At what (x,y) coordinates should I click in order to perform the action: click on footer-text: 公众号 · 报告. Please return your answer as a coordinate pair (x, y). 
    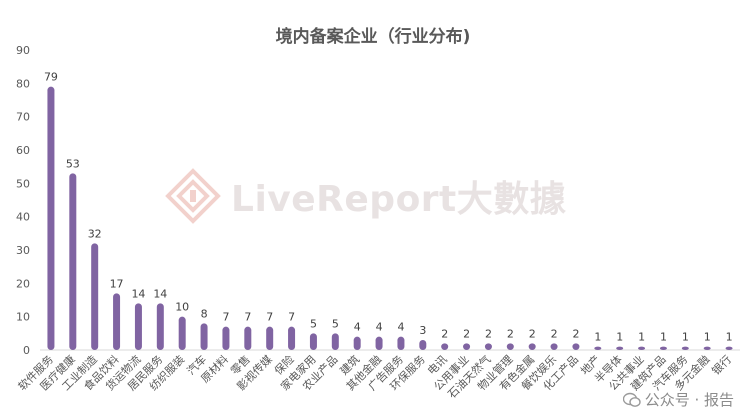
    Looking at the image, I should click on (689, 400).